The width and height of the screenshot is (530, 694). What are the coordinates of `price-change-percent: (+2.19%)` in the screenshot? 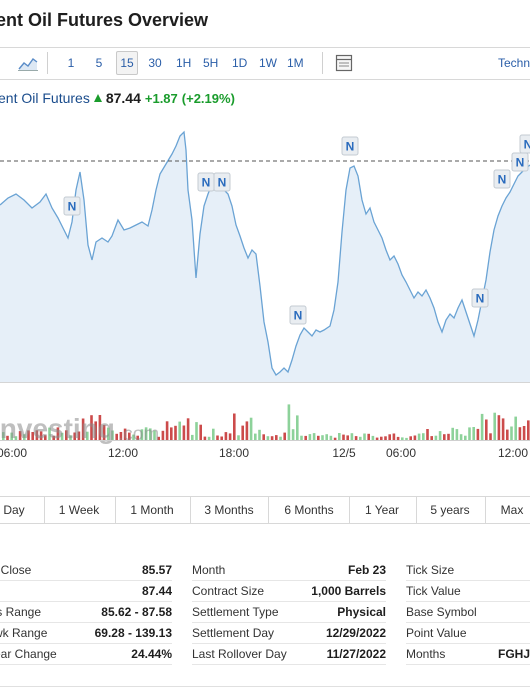 It's located at (208, 98).